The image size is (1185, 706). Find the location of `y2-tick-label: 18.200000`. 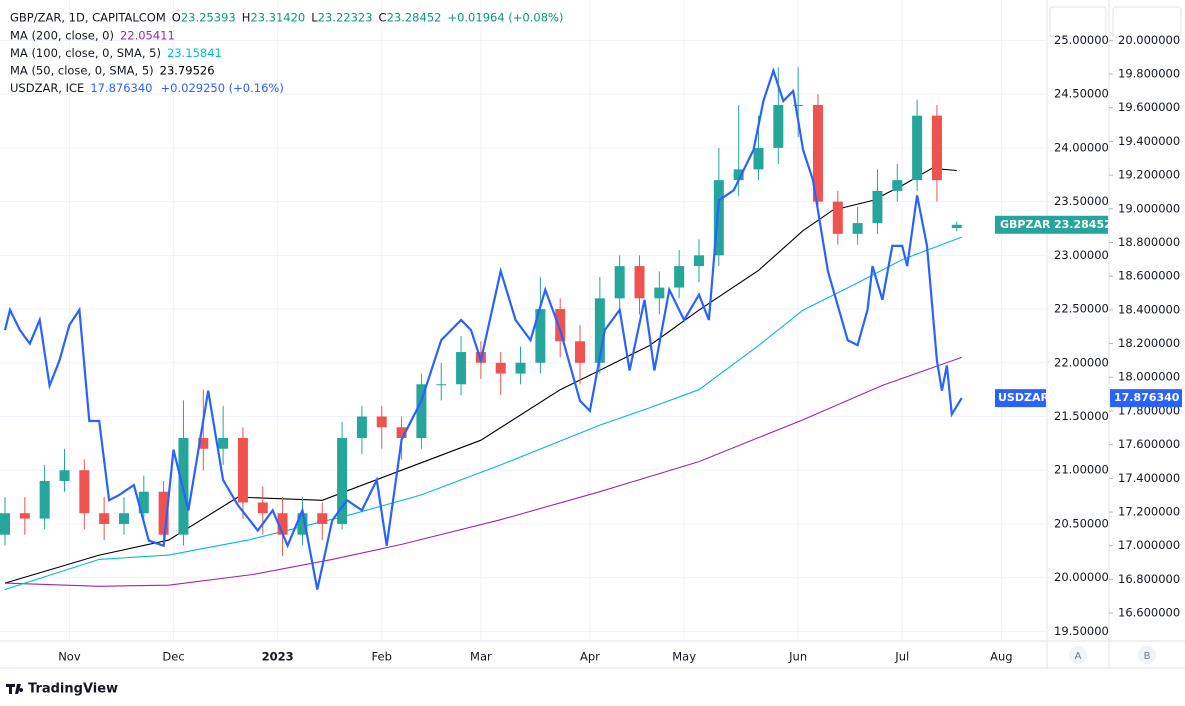

y2-tick-label: 18.200000 is located at coordinates (1149, 343).